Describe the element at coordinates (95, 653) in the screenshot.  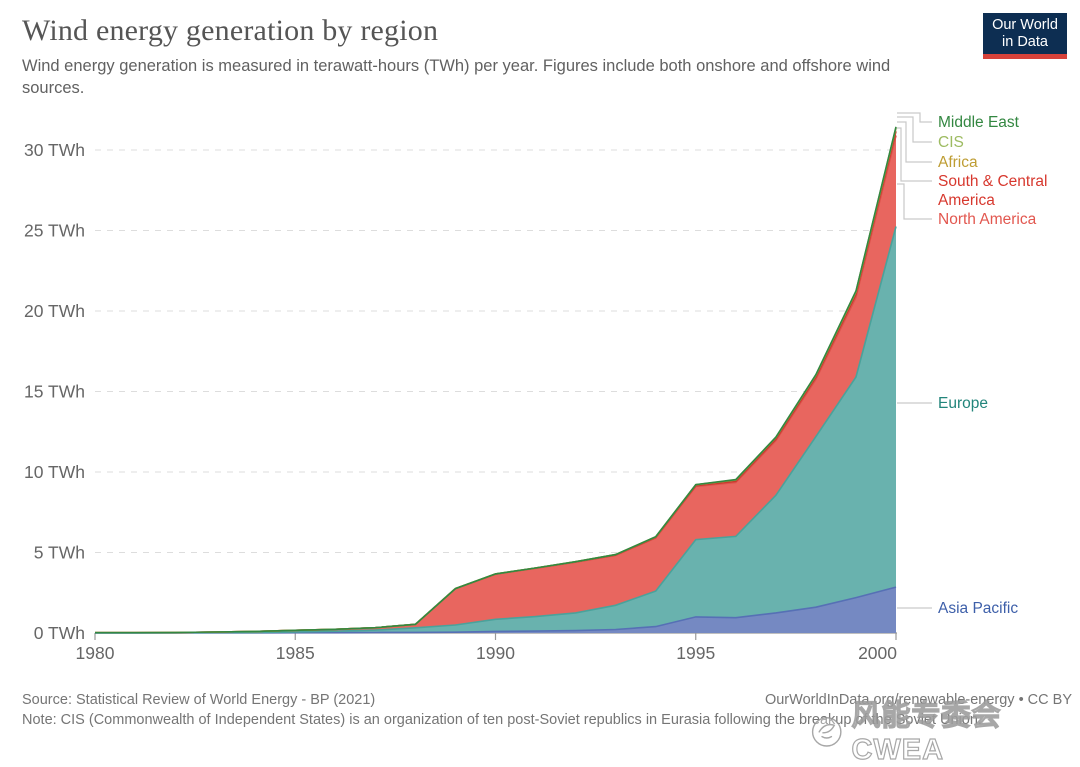
I see `x-tick-label: 1980` at that location.